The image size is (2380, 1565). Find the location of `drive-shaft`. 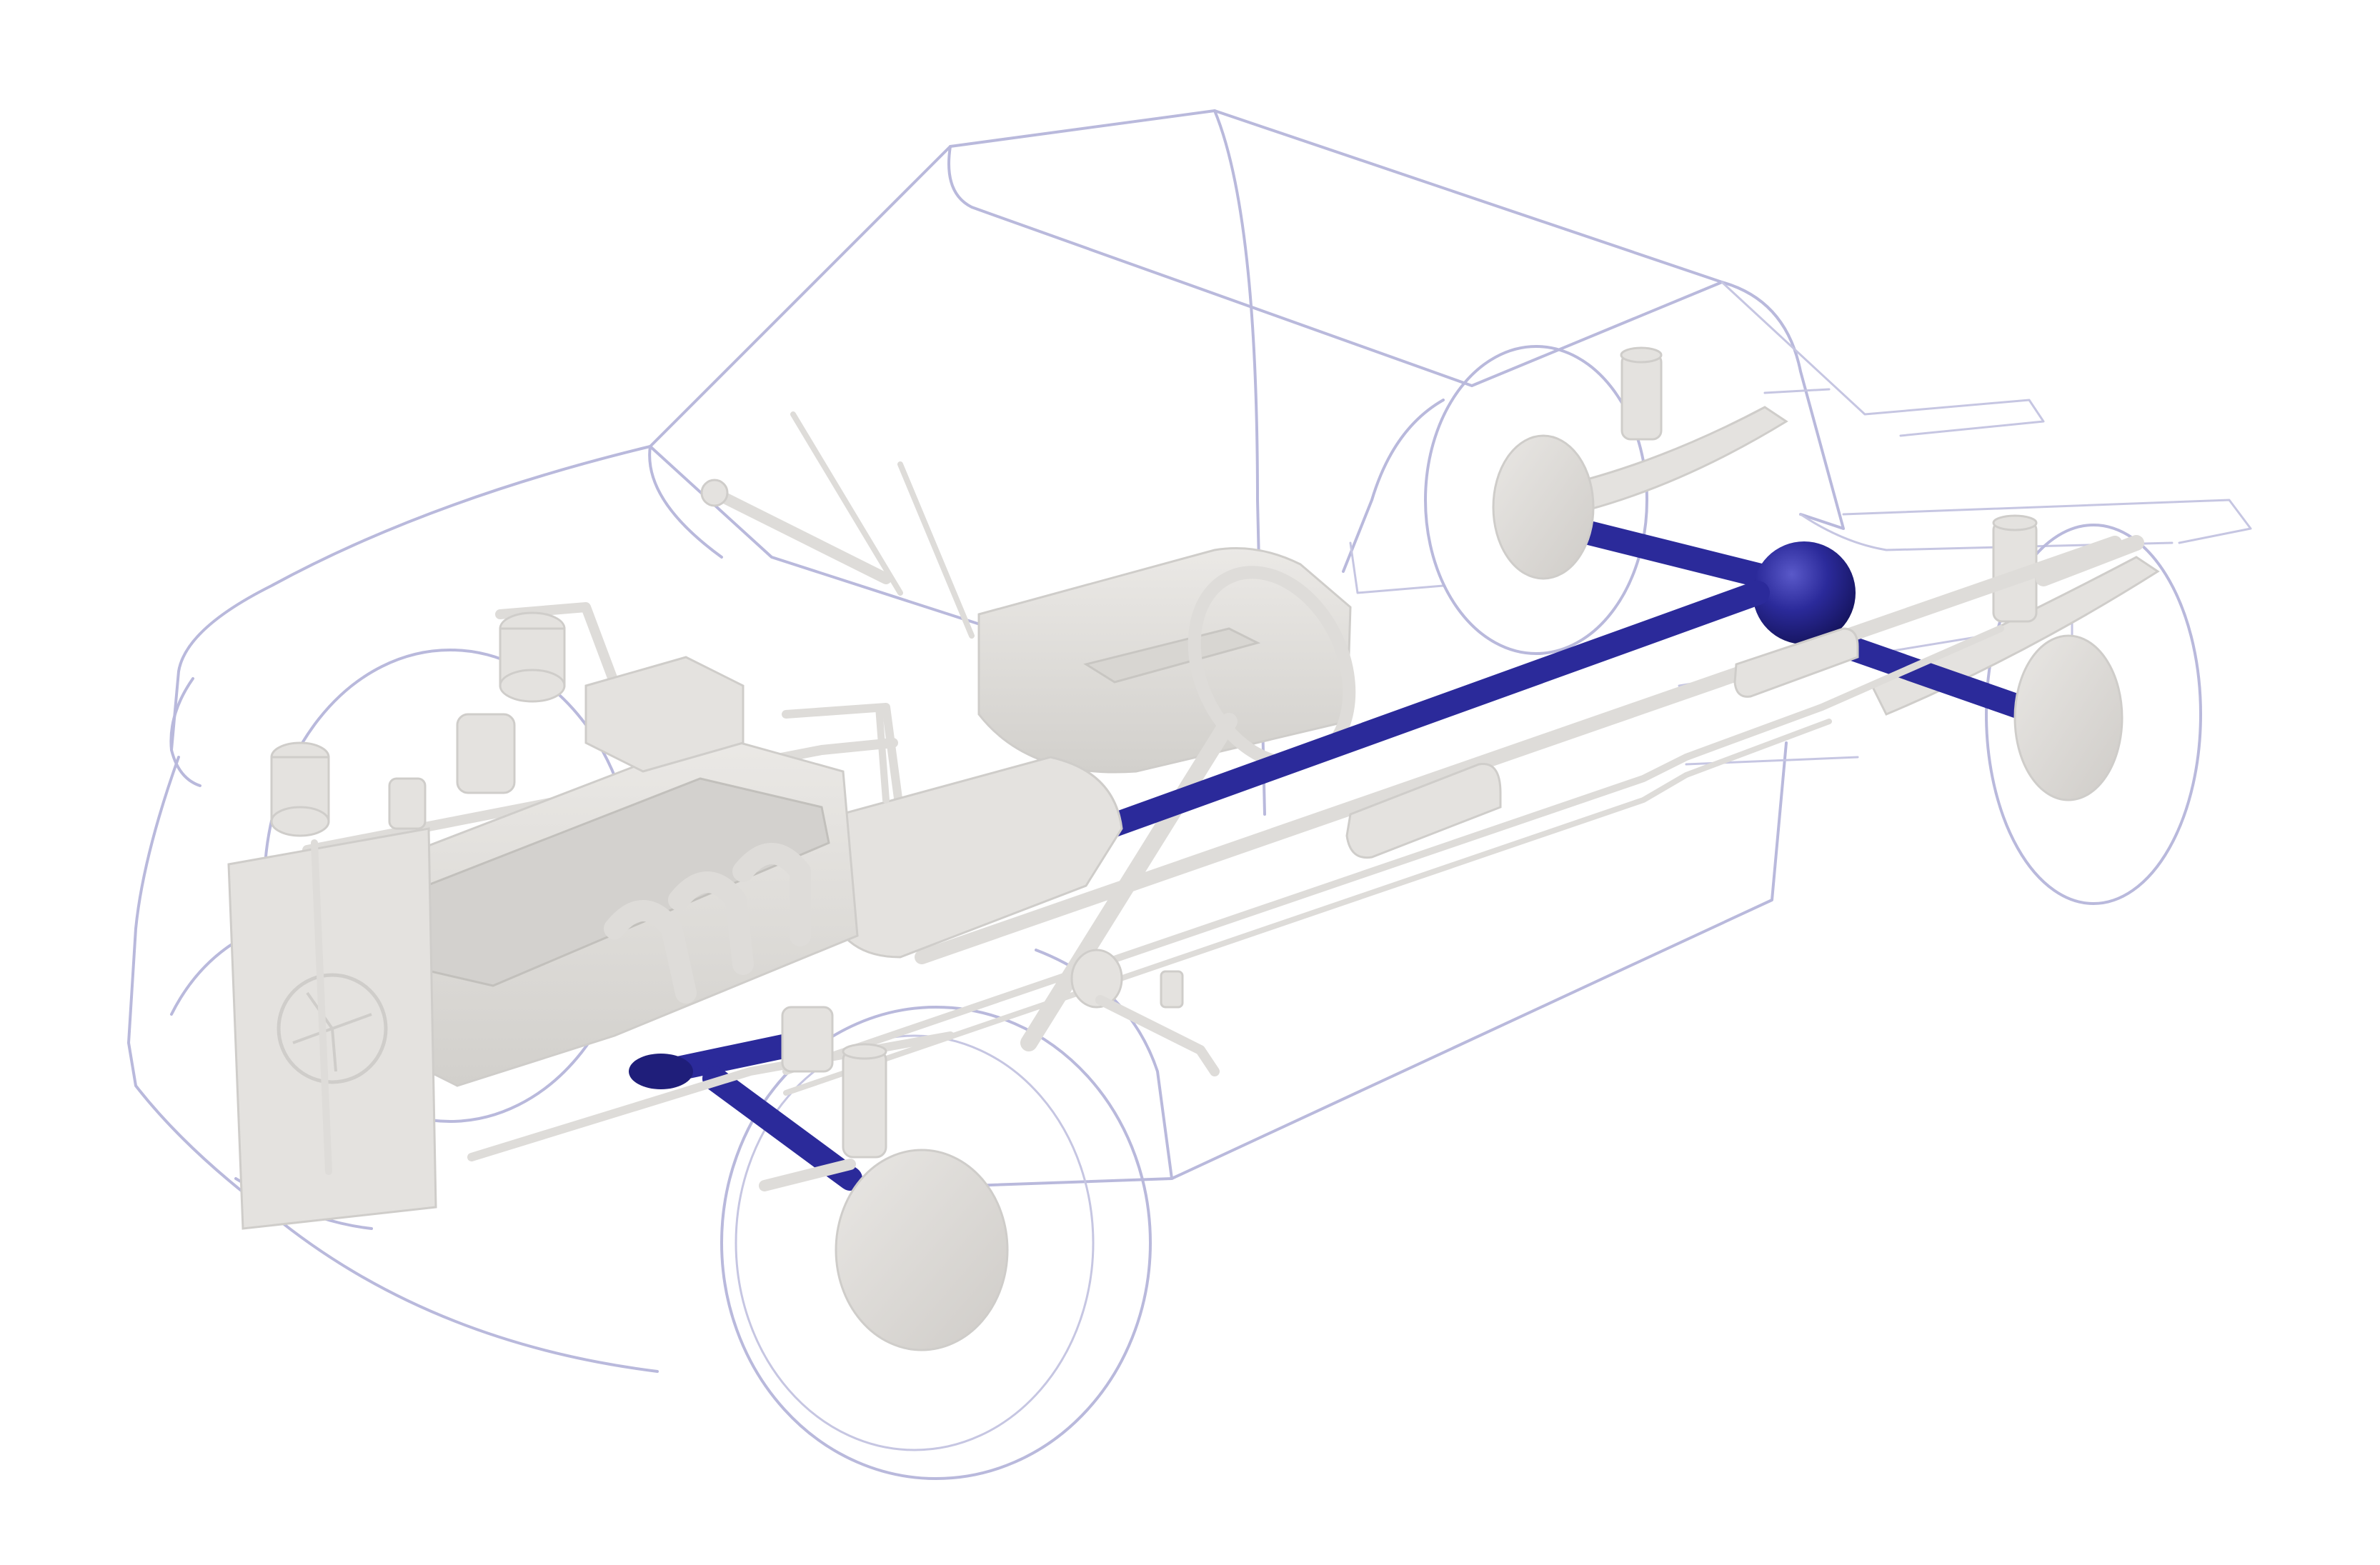

drive-shaft is located at coordinates (1411, 718).